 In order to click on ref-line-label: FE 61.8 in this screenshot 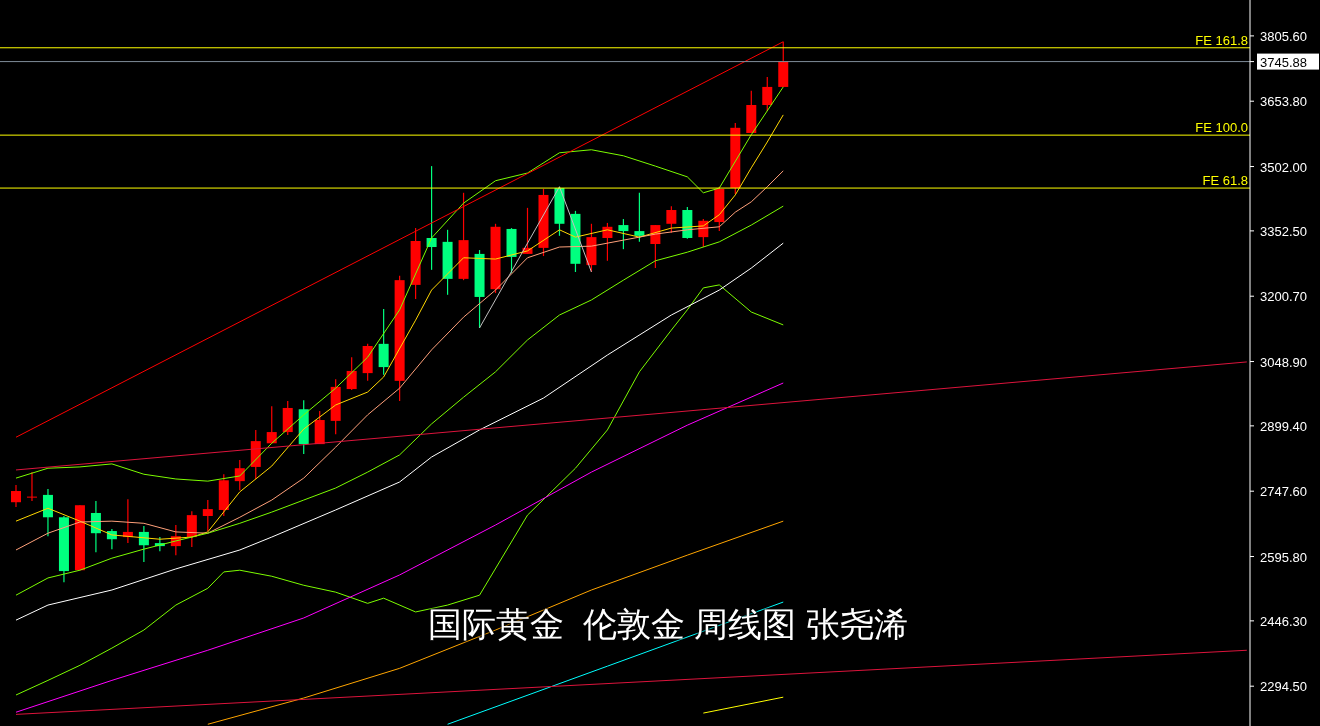, I will do `click(1225, 181)`.